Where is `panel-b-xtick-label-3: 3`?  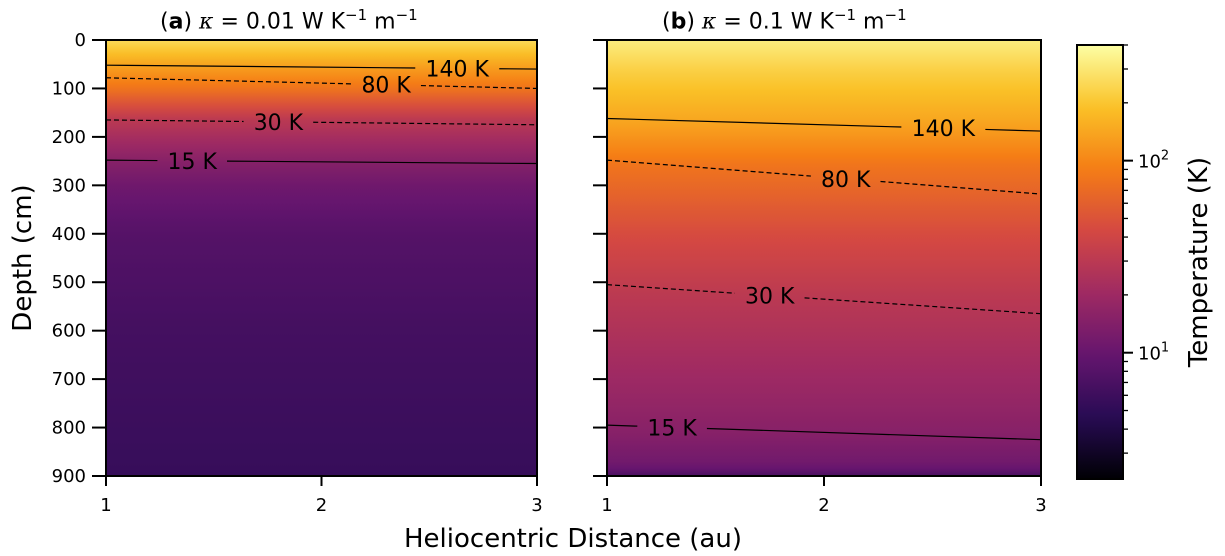 panel-b-xtick-label-3: 3 is located at coordinates (1040, 505).